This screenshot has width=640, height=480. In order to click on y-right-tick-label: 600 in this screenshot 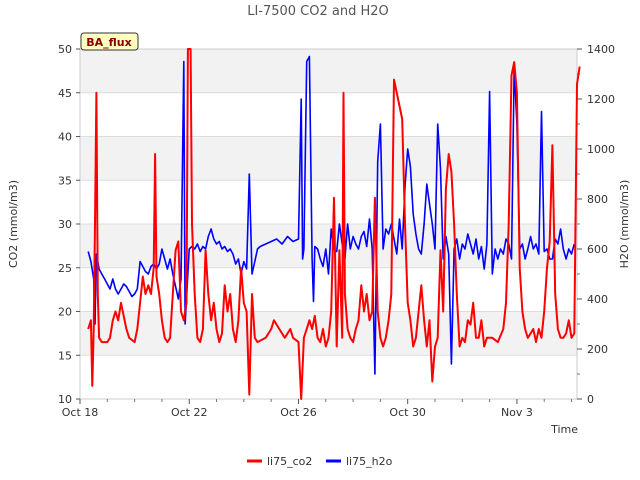, I will do `click(597, 249)`.